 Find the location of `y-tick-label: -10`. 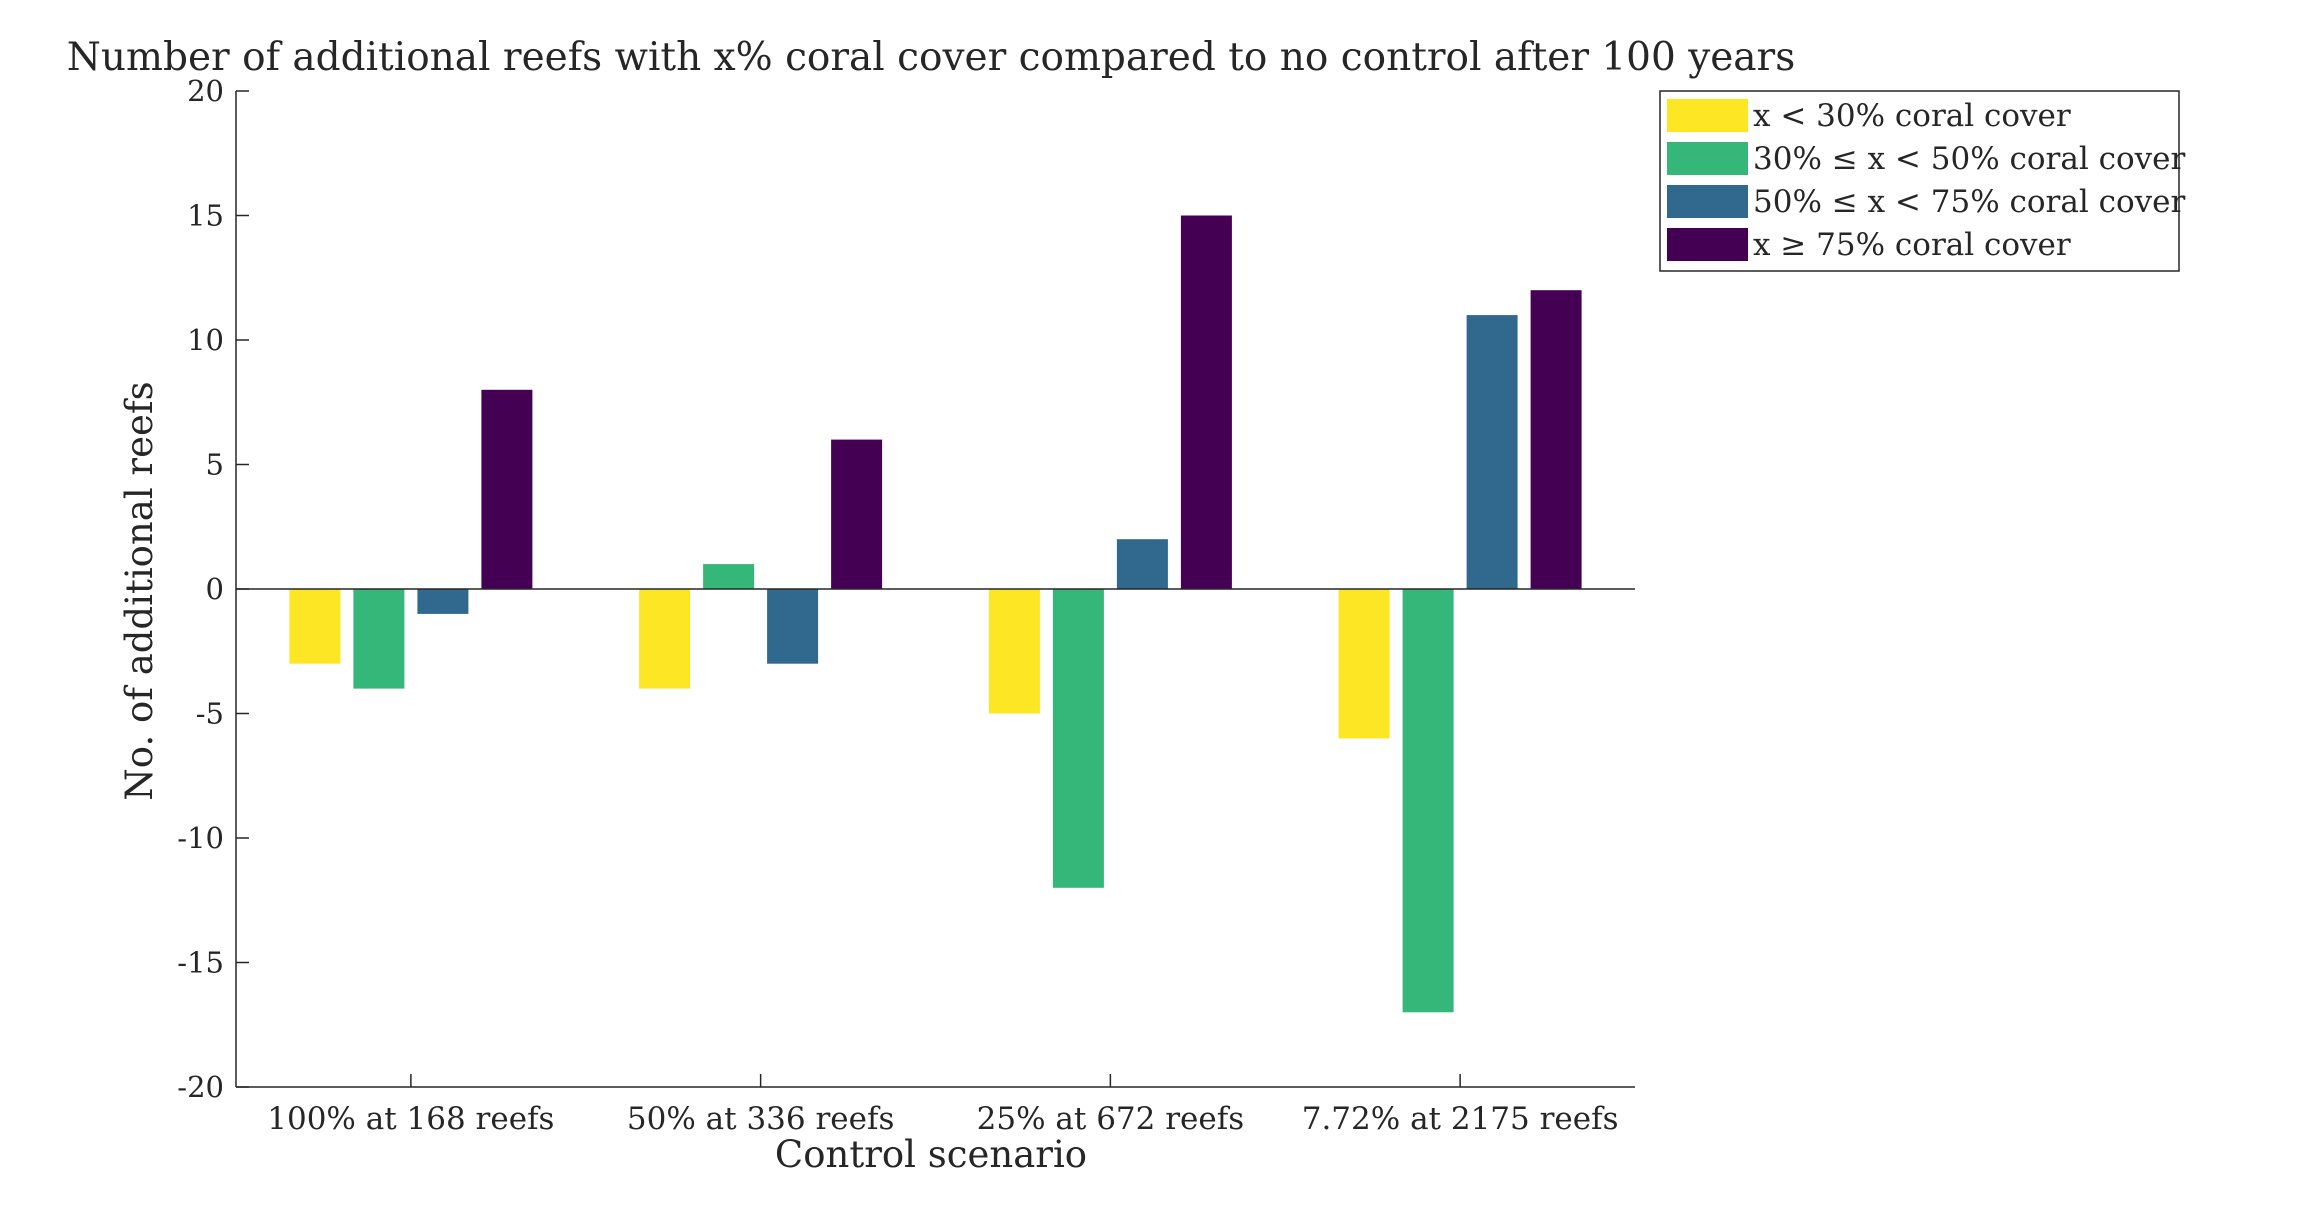

y-tick-label: -10 is located at coordinates (200, 838).